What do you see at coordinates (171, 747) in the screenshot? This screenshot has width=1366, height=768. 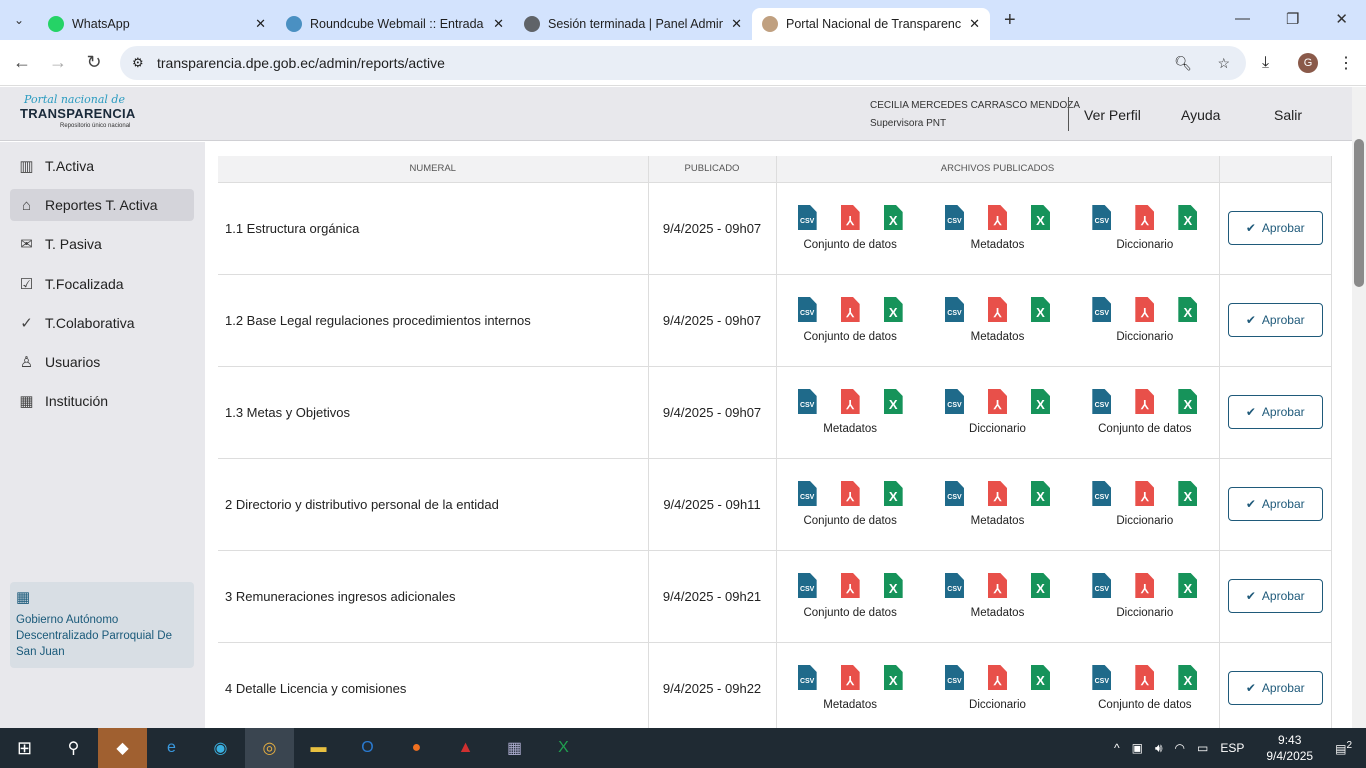 I see `edge-legacy-icon: e` at bounding box center [171, 747].